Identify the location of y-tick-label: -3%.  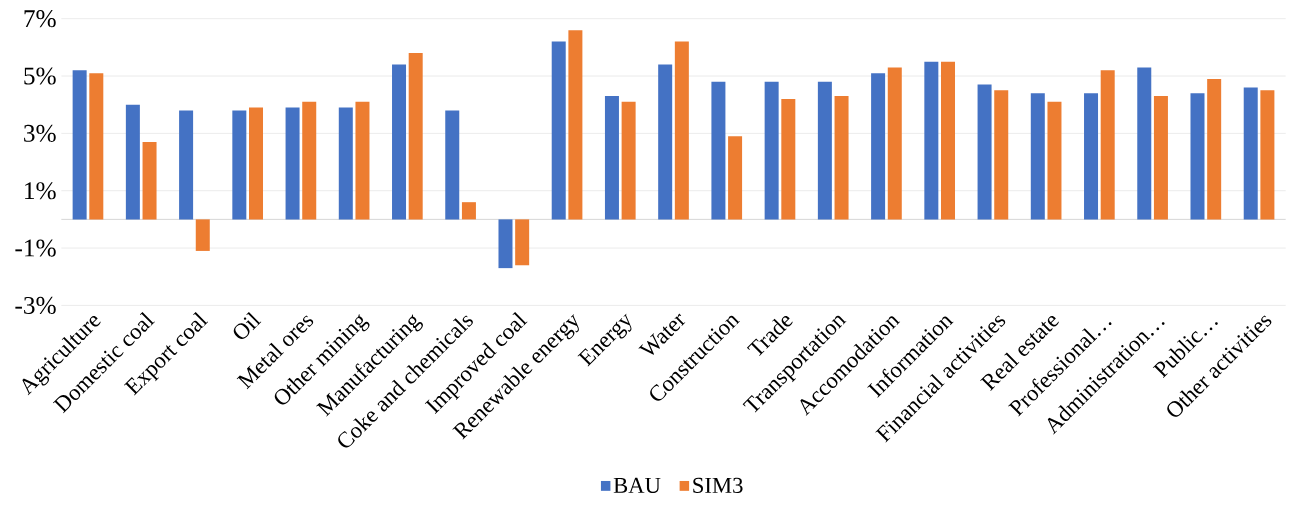
(35, 305).